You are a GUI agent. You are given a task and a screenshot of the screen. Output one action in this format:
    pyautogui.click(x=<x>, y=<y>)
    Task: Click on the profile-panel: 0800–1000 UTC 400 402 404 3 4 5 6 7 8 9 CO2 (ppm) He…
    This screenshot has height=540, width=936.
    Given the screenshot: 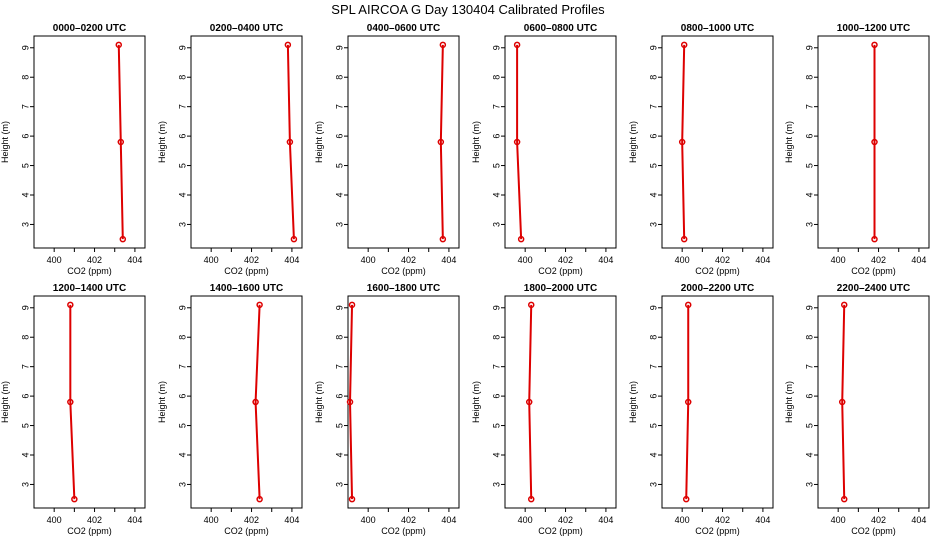 What is the action you would take?
    pyautogui.click(x=701, y=149)
    